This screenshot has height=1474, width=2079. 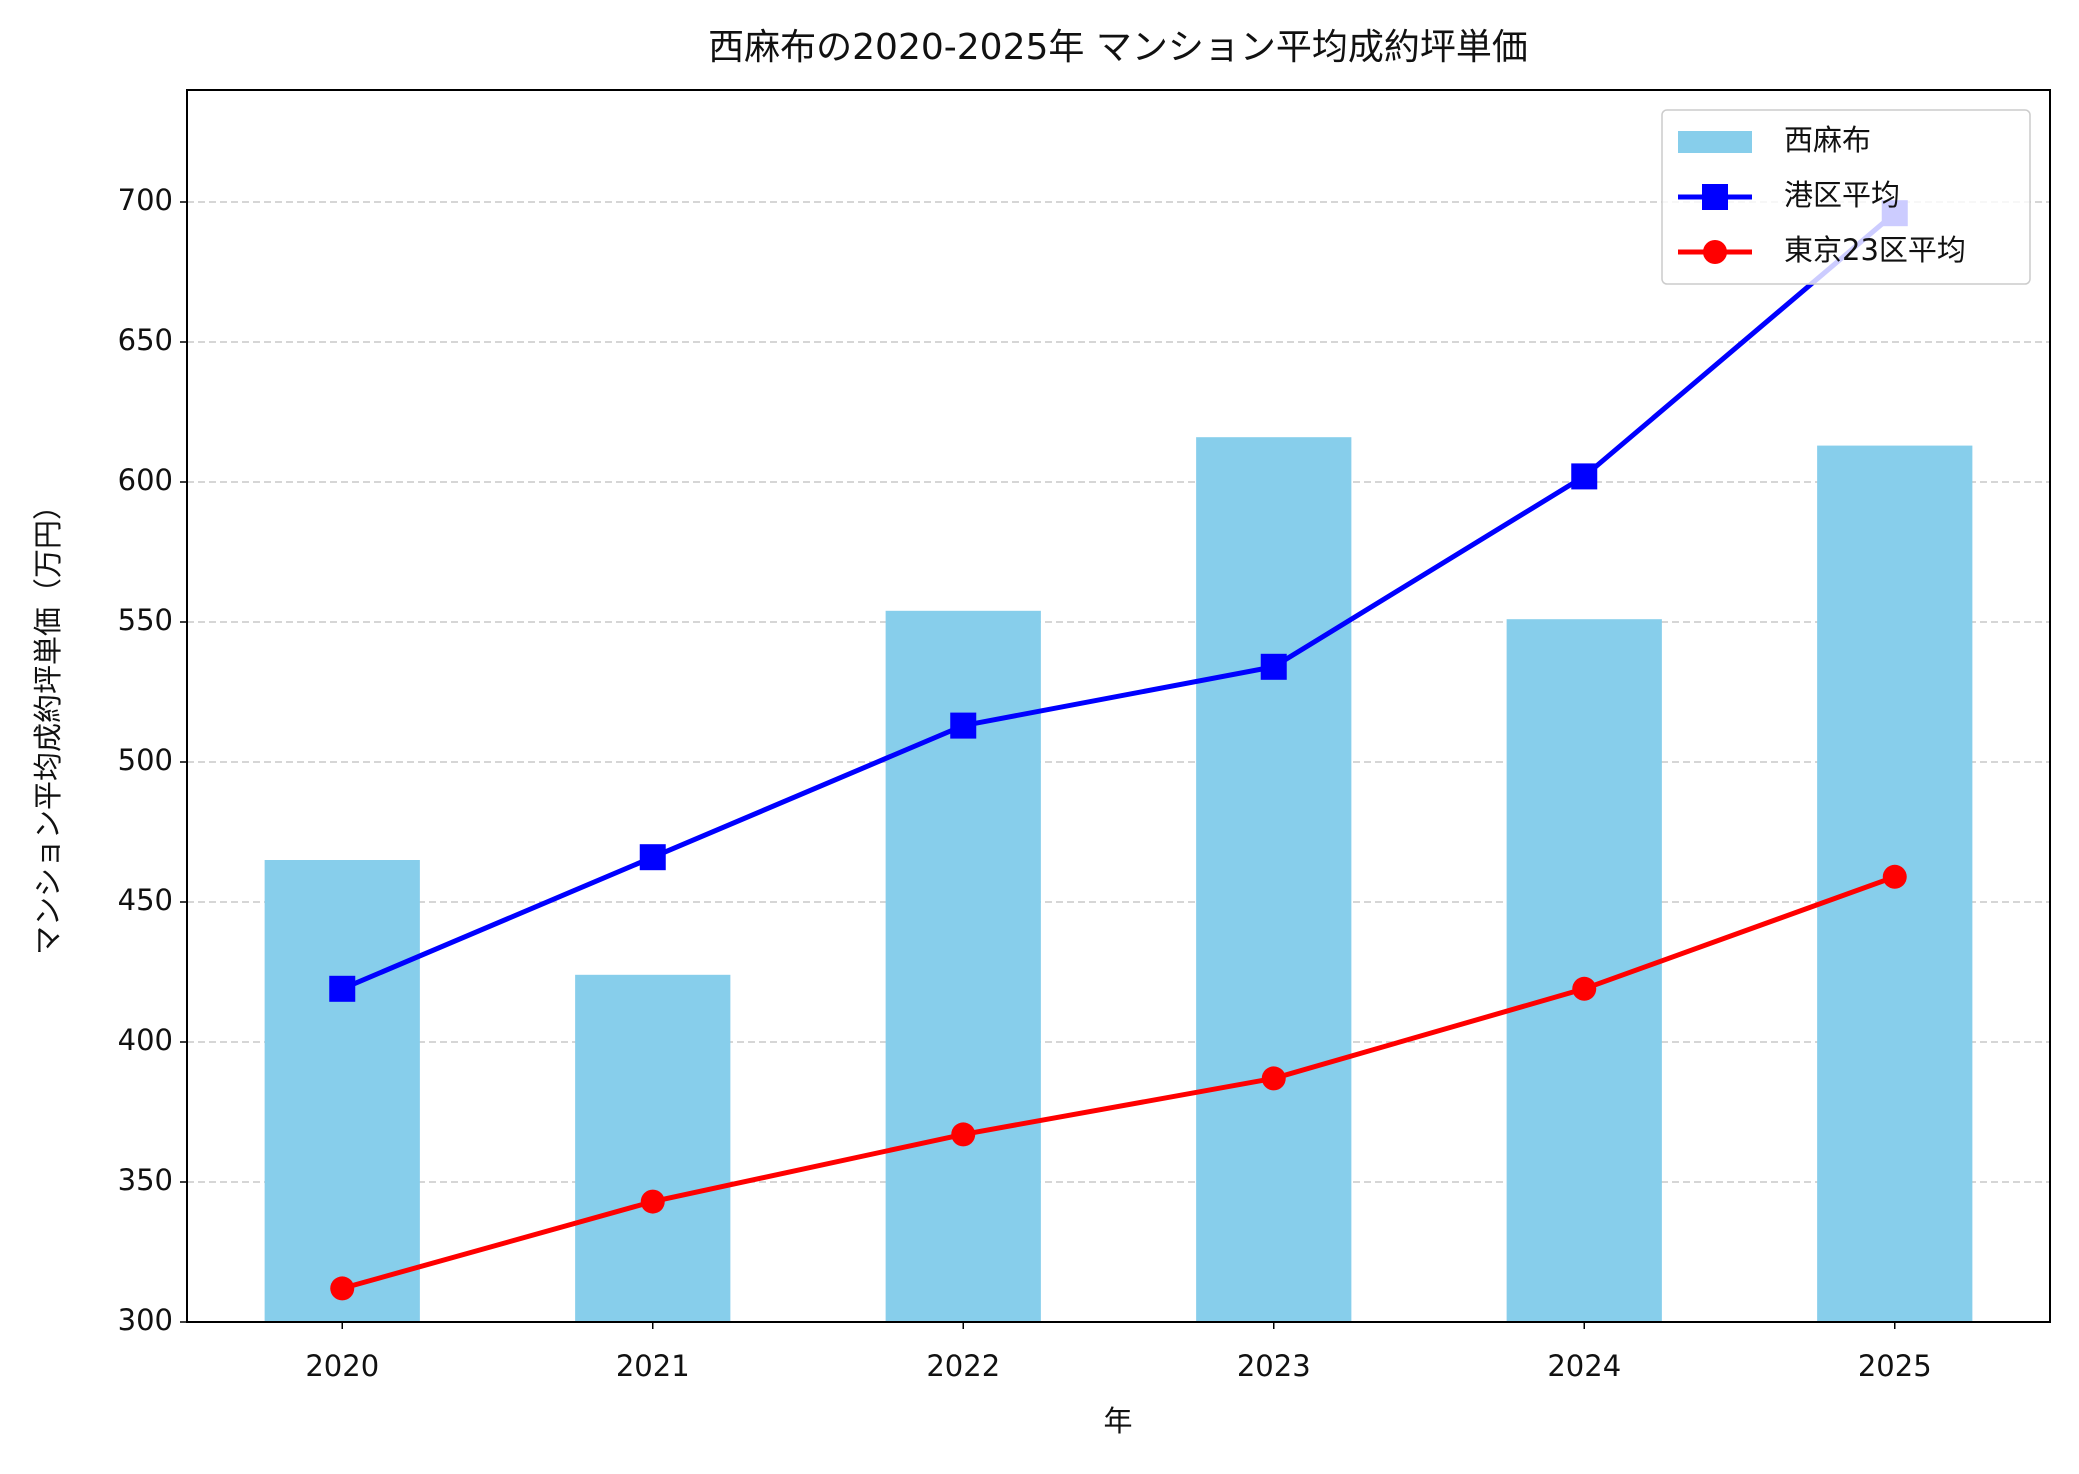 I want to click on x-tick-label: 2023, so click(x=1274, y=1366).